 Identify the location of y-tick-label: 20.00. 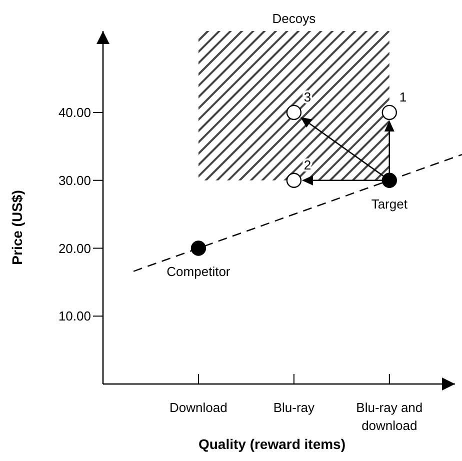
(74, 248).